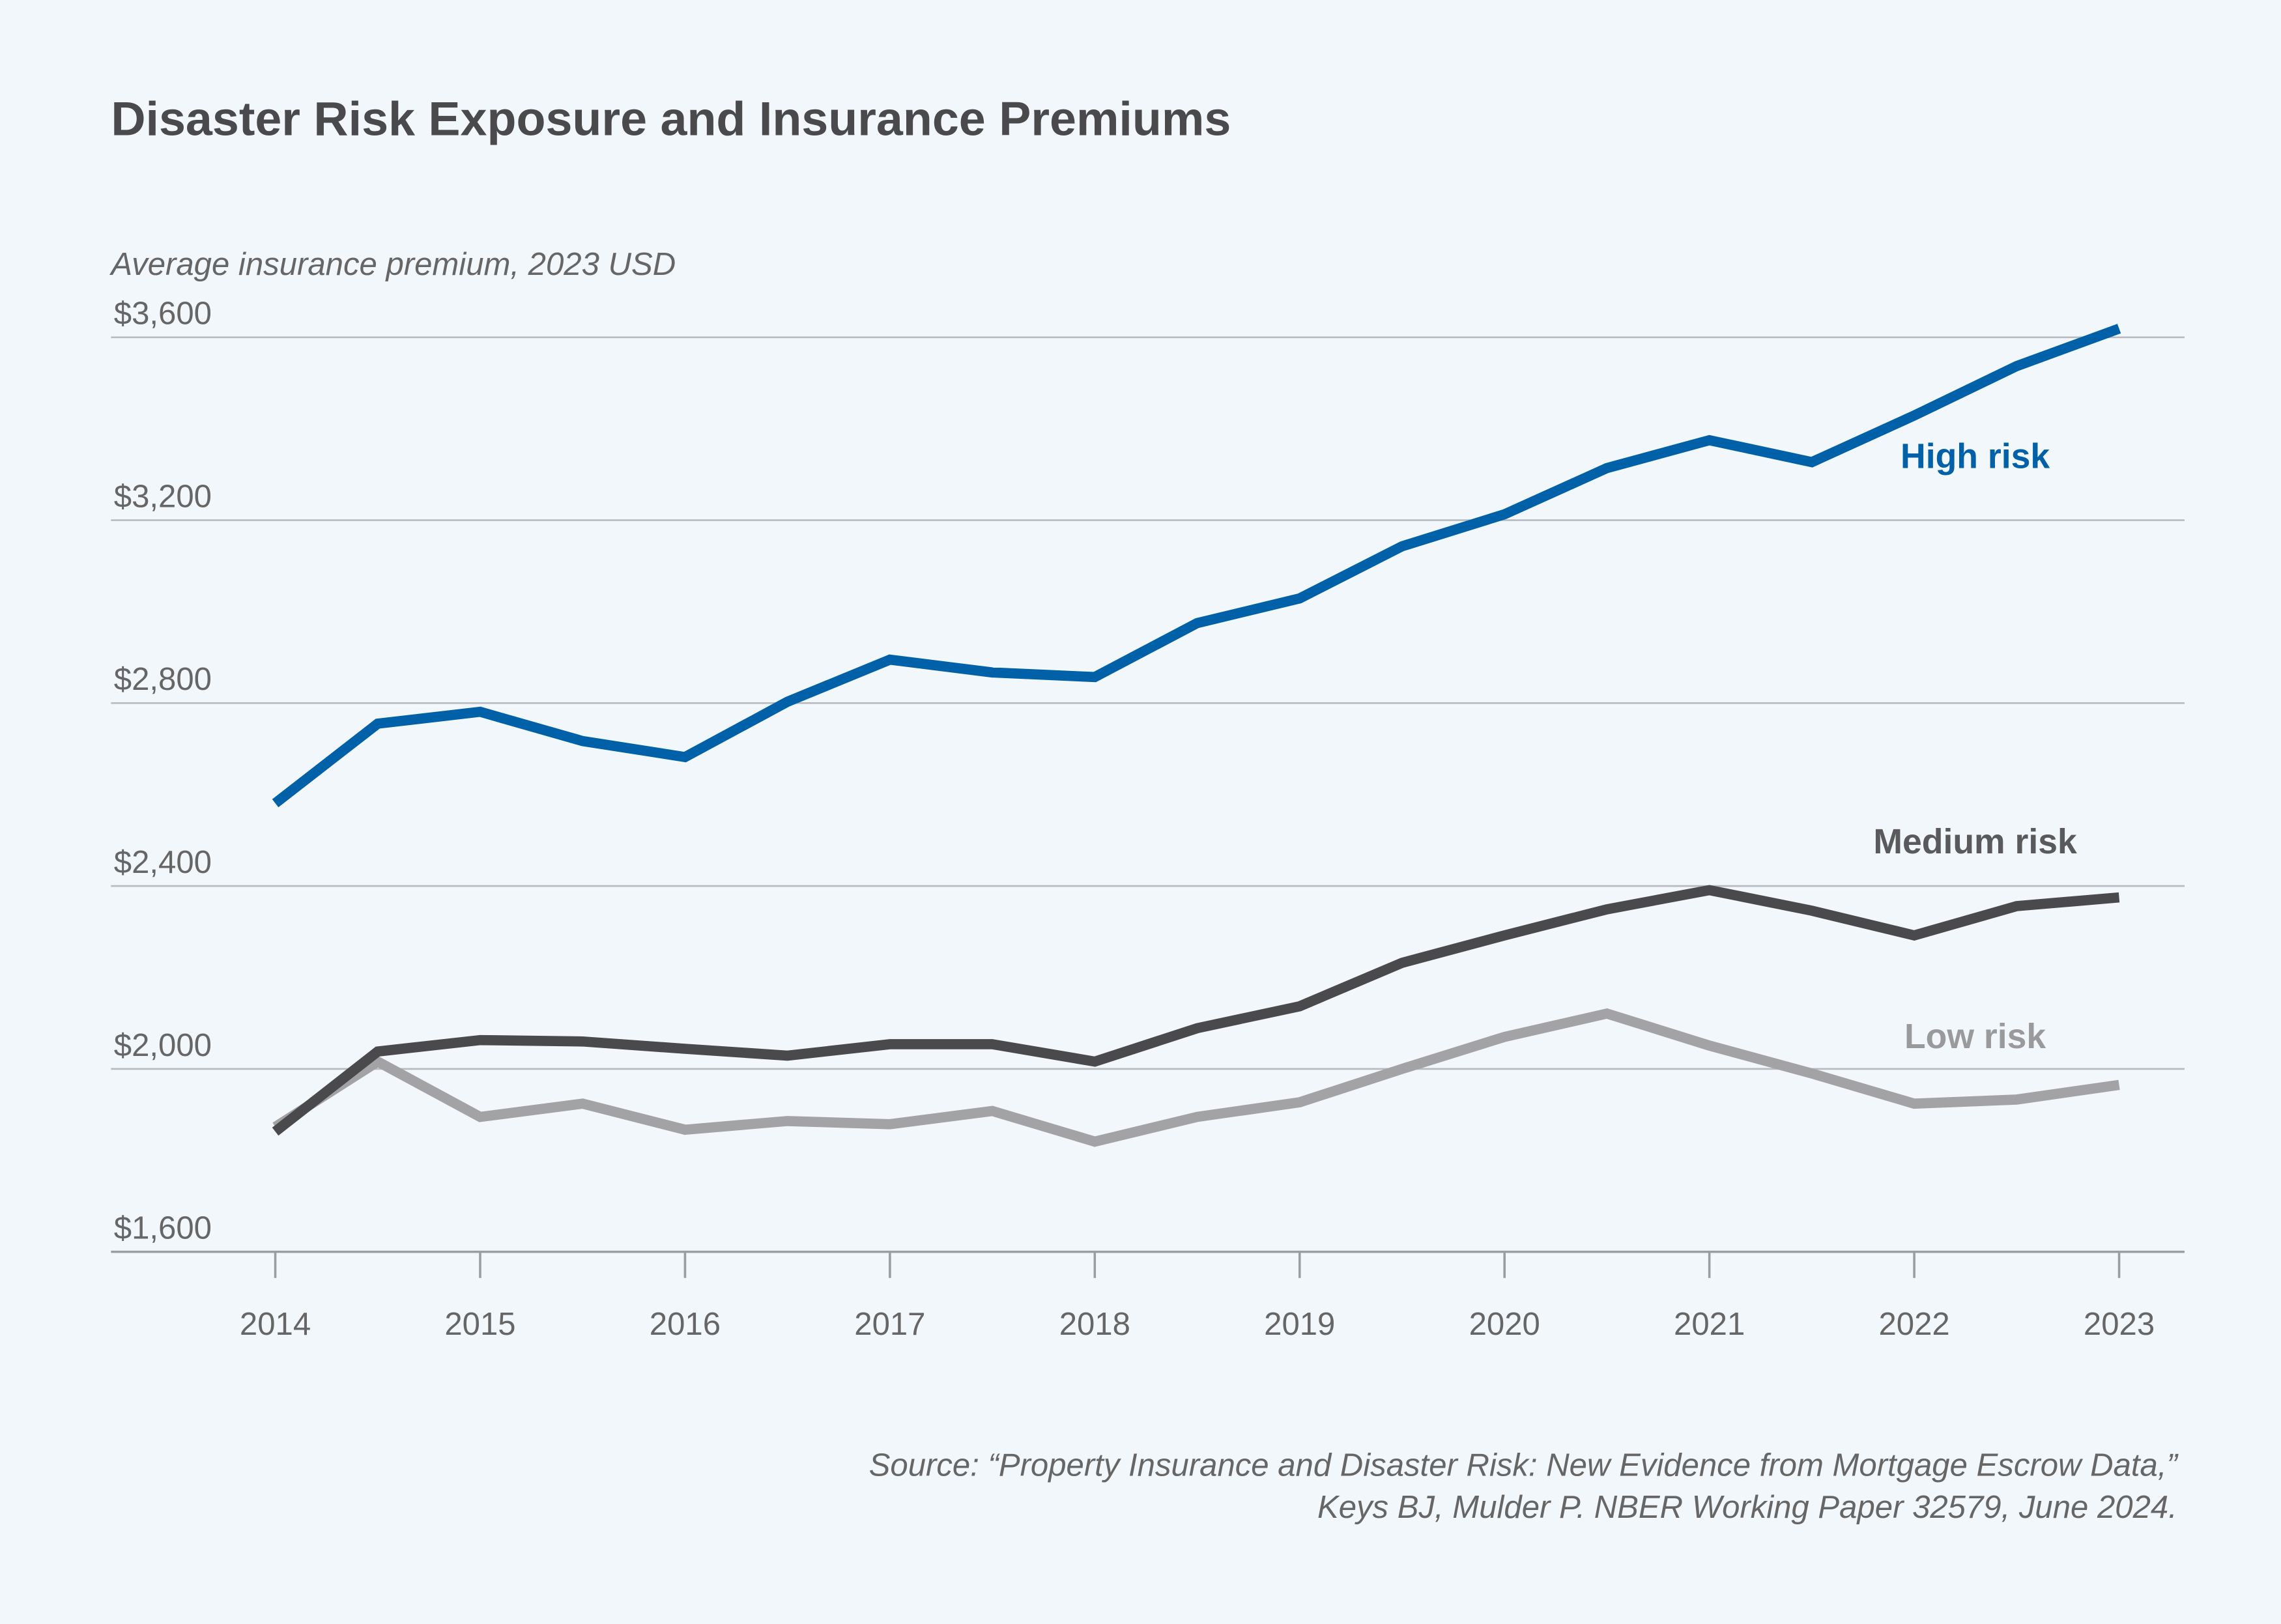 This screenshot has height=1624, width=2281. Describe the element at coordinates (1504, 1325) in the screenshot. I see `x-tick-label: 2020` at that location.